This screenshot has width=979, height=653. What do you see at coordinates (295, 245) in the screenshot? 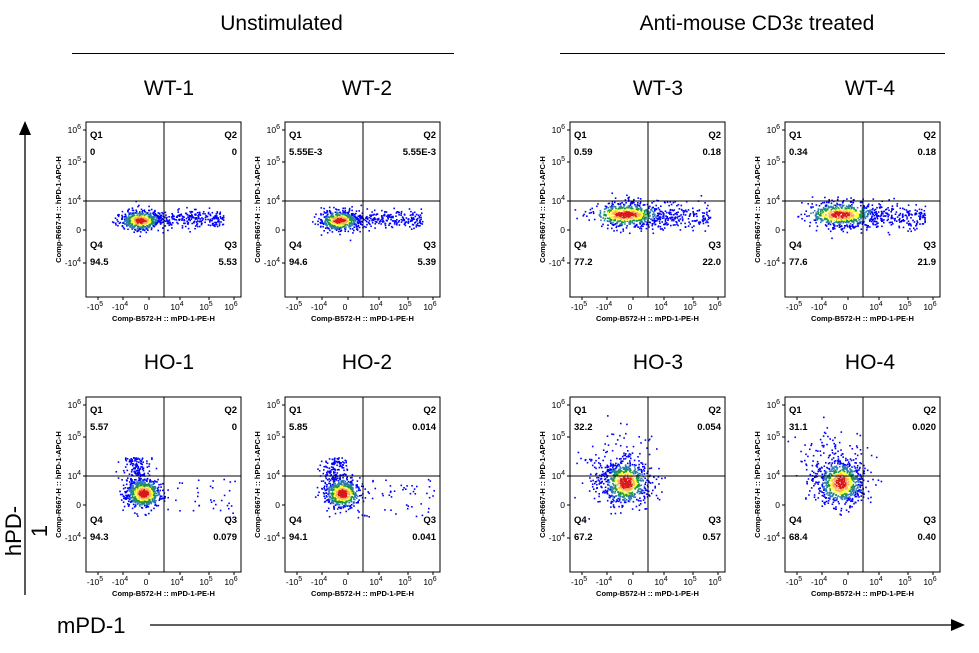
I see `q4-label: Q4` at bounding box center [295, 245].